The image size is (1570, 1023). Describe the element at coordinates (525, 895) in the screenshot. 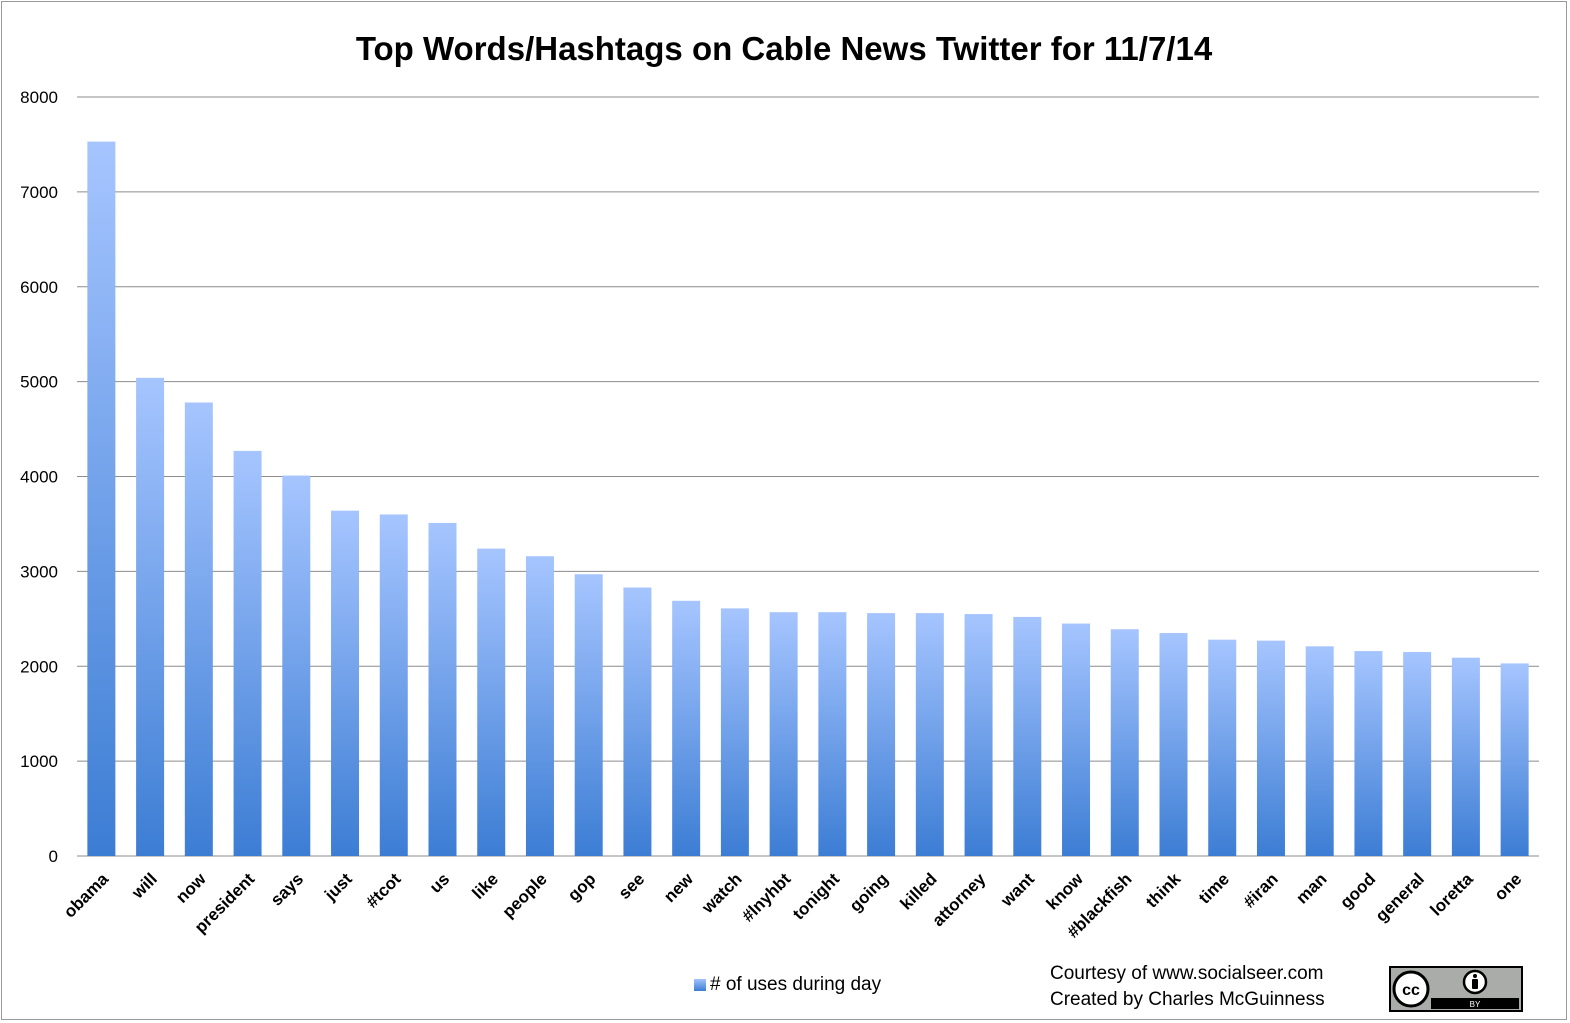

I see `x-tick-label: people` at that location.